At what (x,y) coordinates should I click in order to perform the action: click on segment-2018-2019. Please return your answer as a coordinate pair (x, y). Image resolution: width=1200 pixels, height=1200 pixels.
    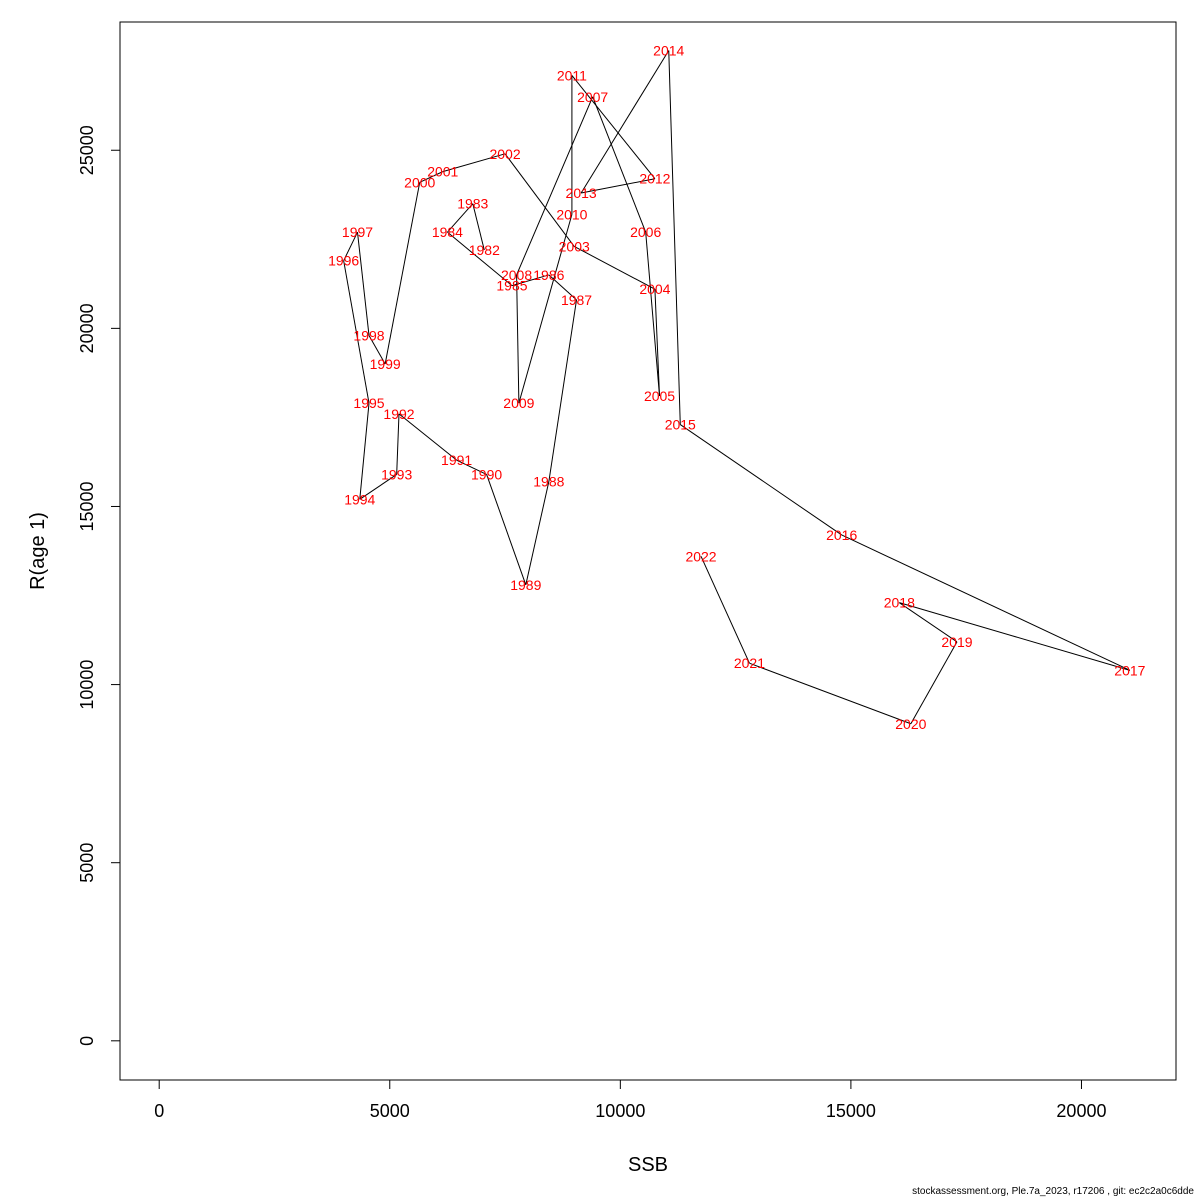
    Looking at the image, I should click on (928, 622).